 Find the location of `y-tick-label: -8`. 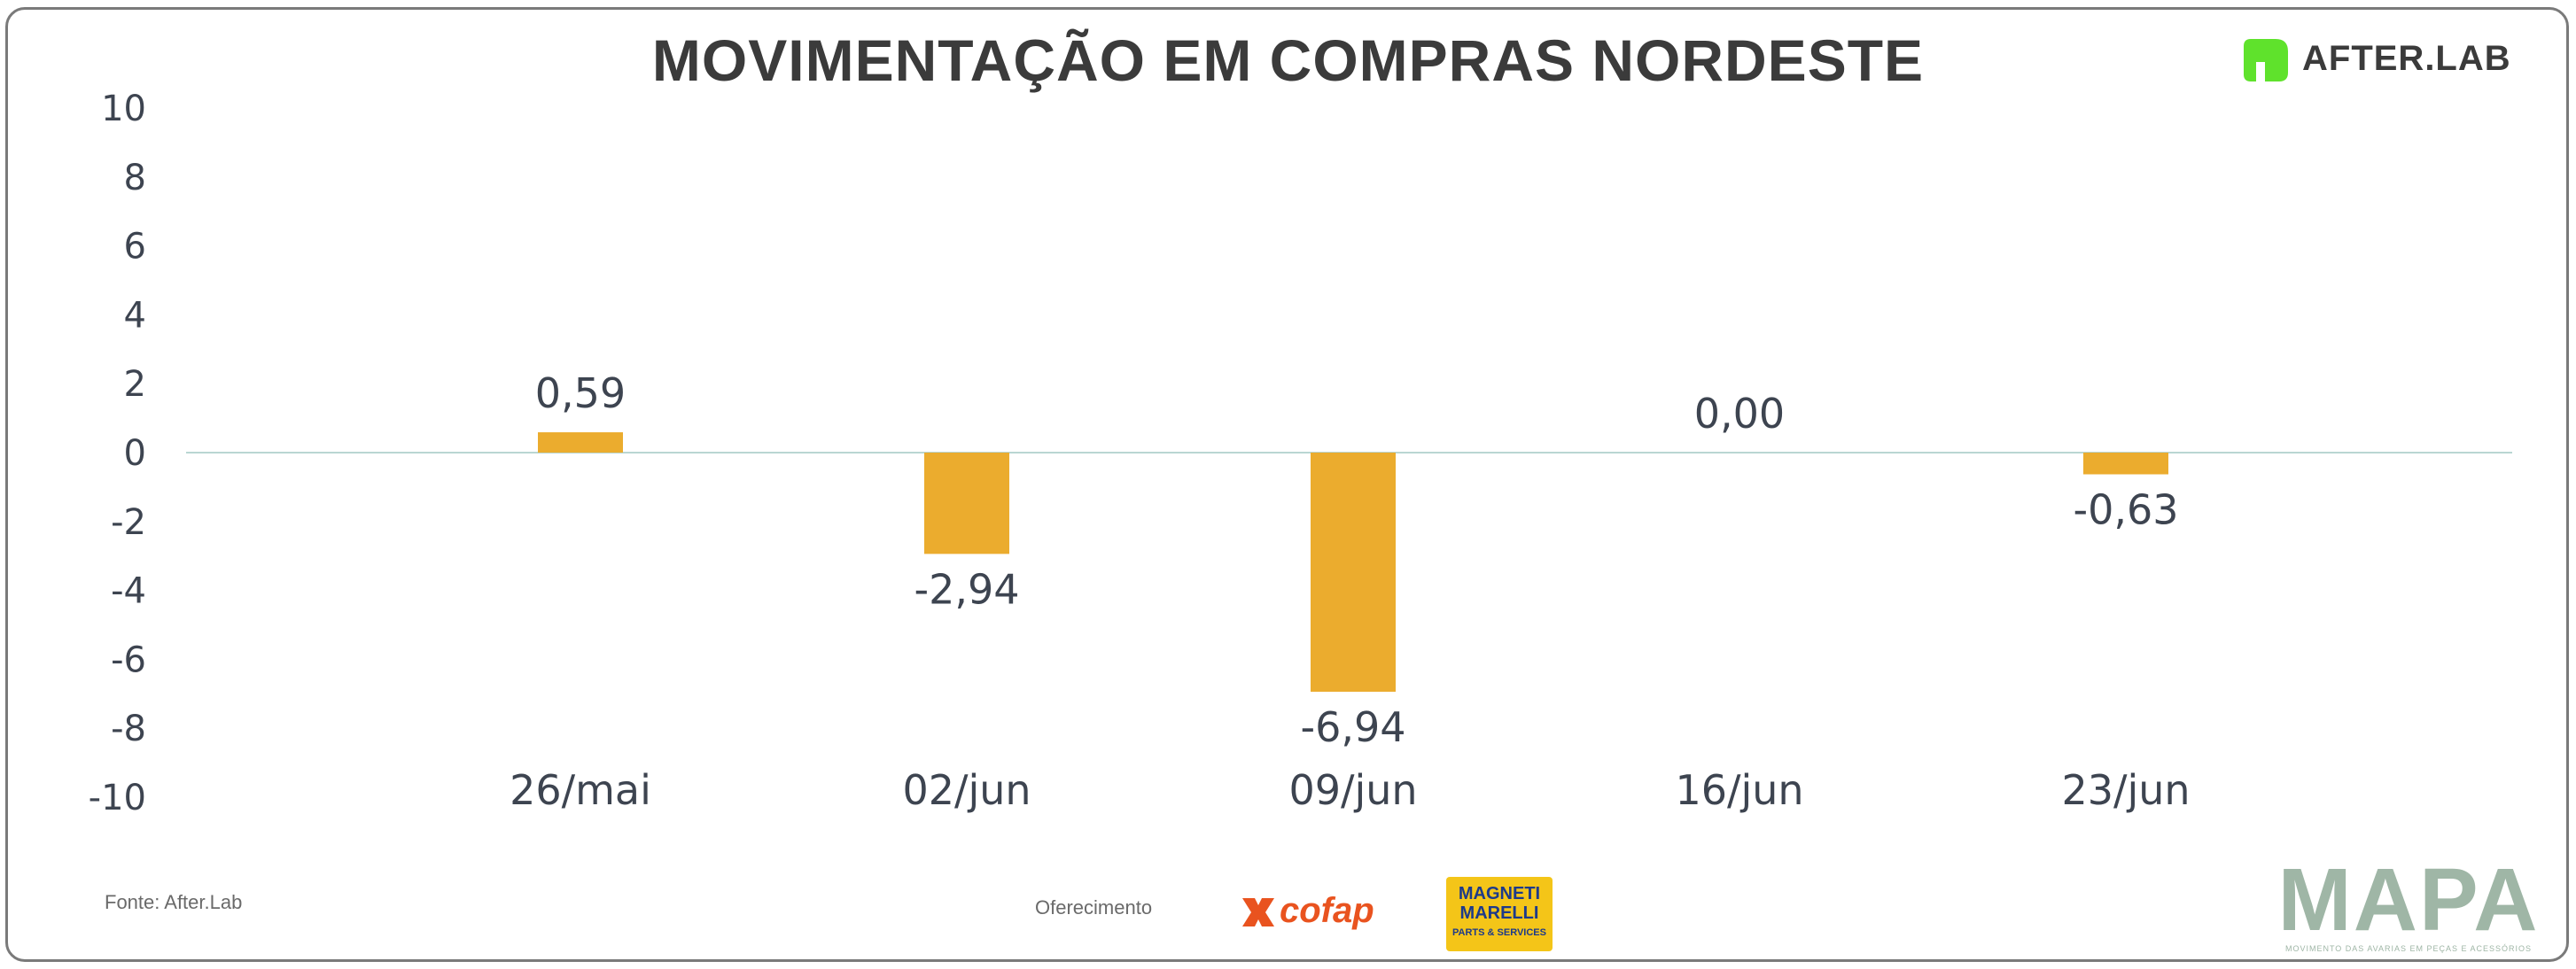

y-tick-label: -8 is located at coordinates (128, 729).